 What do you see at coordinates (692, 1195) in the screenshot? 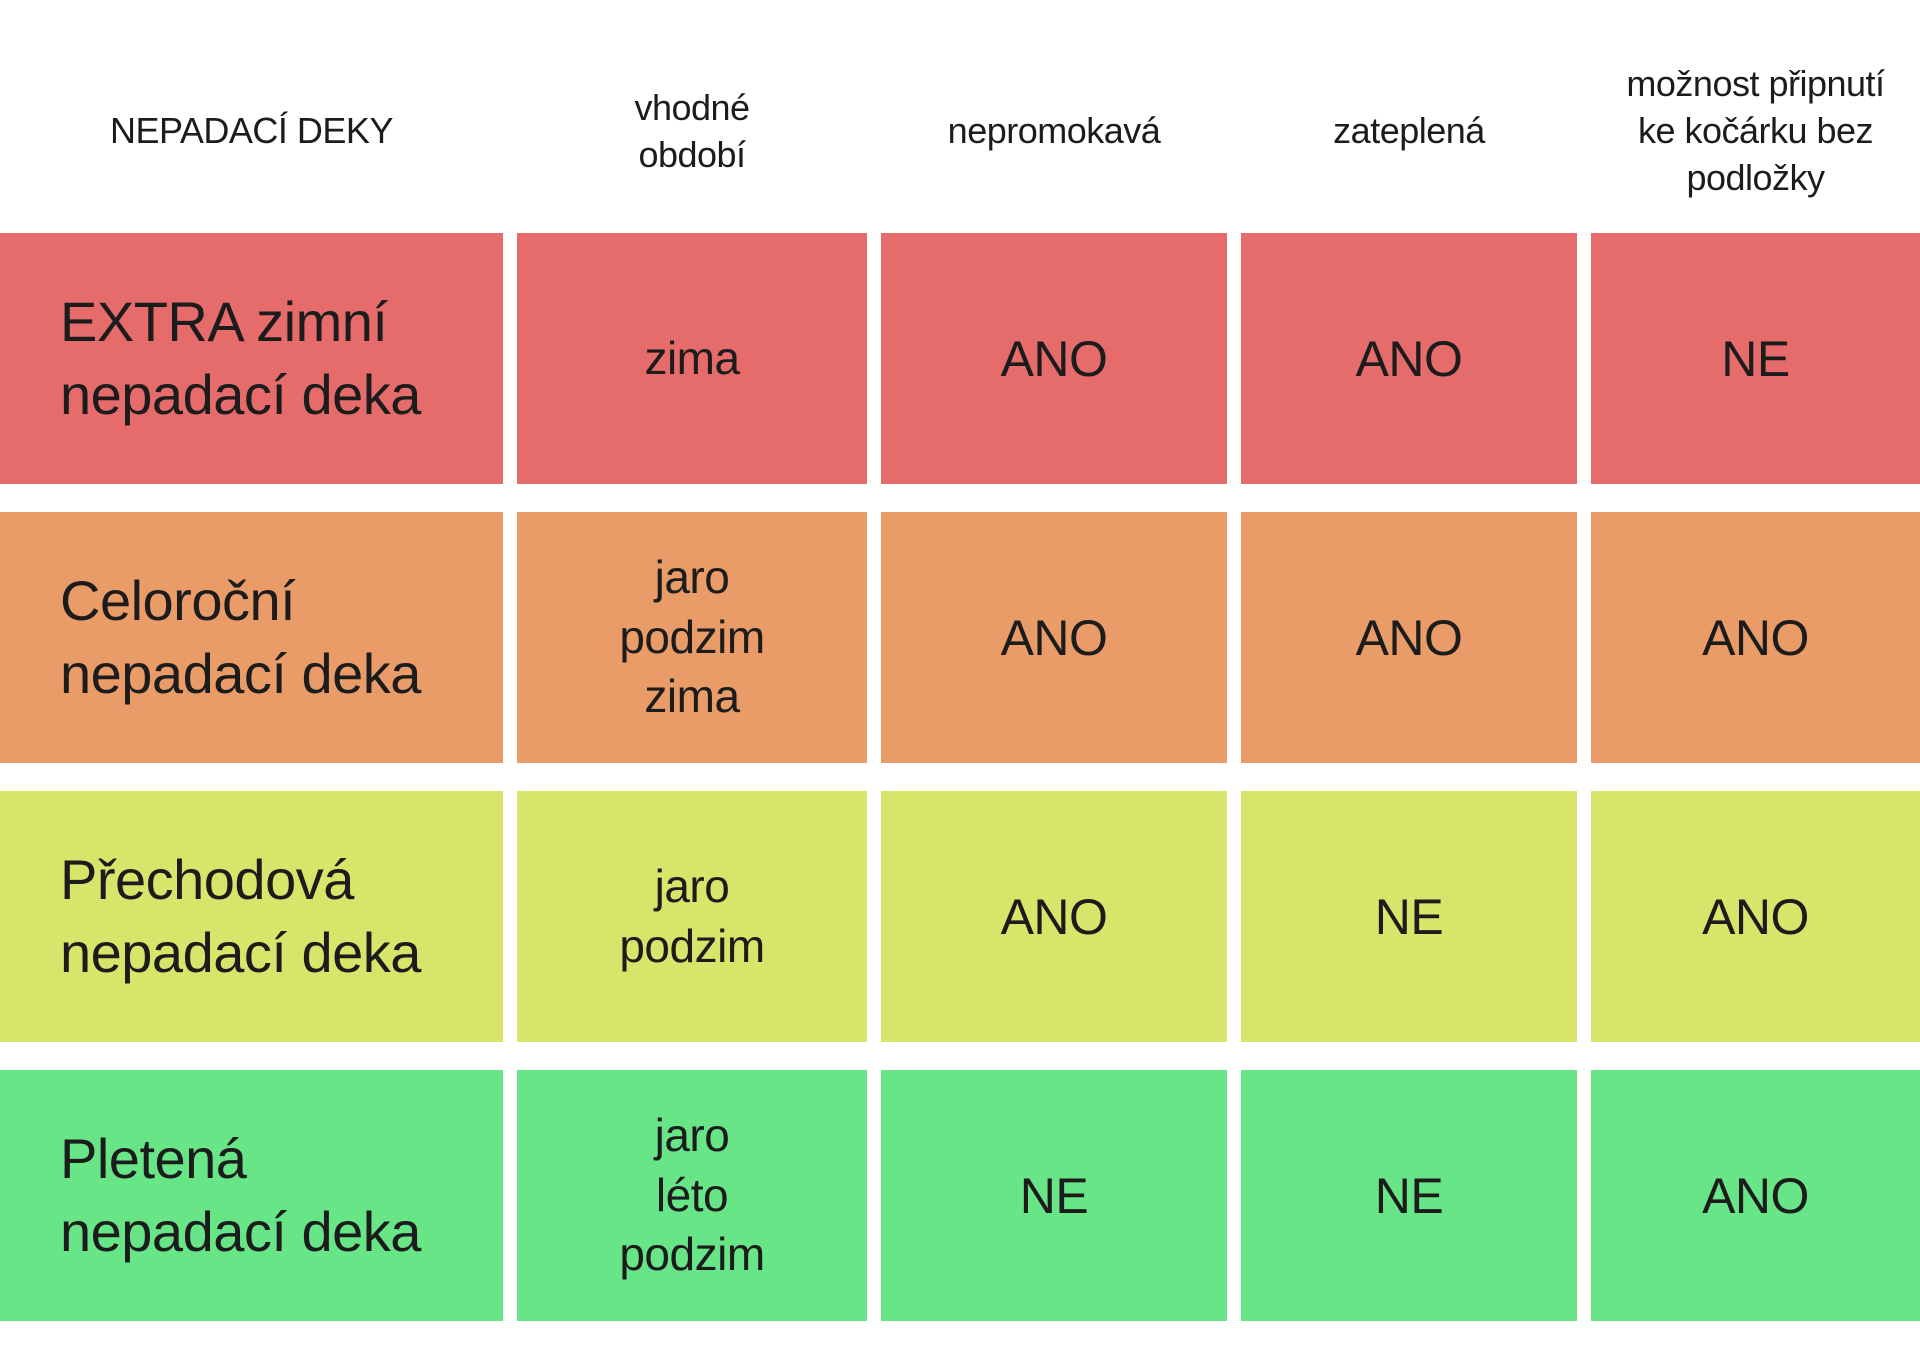
I see `season-cell: jaro léto podzim` at bounding box center [692, 1195].